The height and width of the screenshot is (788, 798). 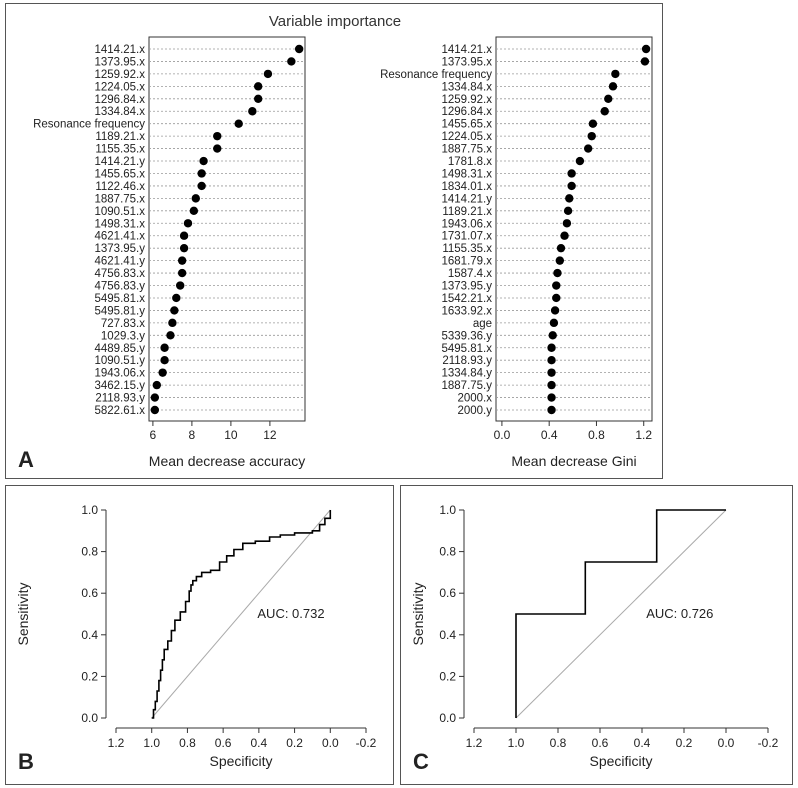 What do you see at coordinates (466, 336) in the screenshot?
I see `gini-category-label: 5339.36.y` at bounding box center [466, 336].